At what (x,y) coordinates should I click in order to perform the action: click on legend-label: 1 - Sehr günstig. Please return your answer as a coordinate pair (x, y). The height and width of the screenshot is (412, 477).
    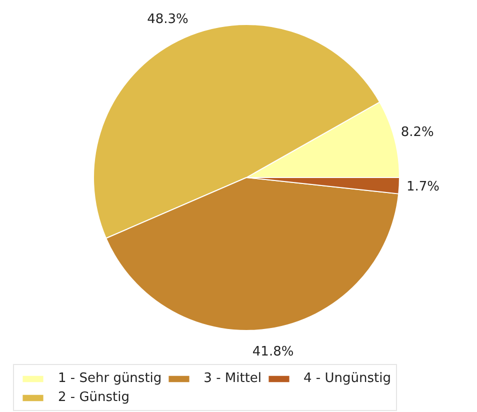
    Looking at the image, I should click on (110, 378).